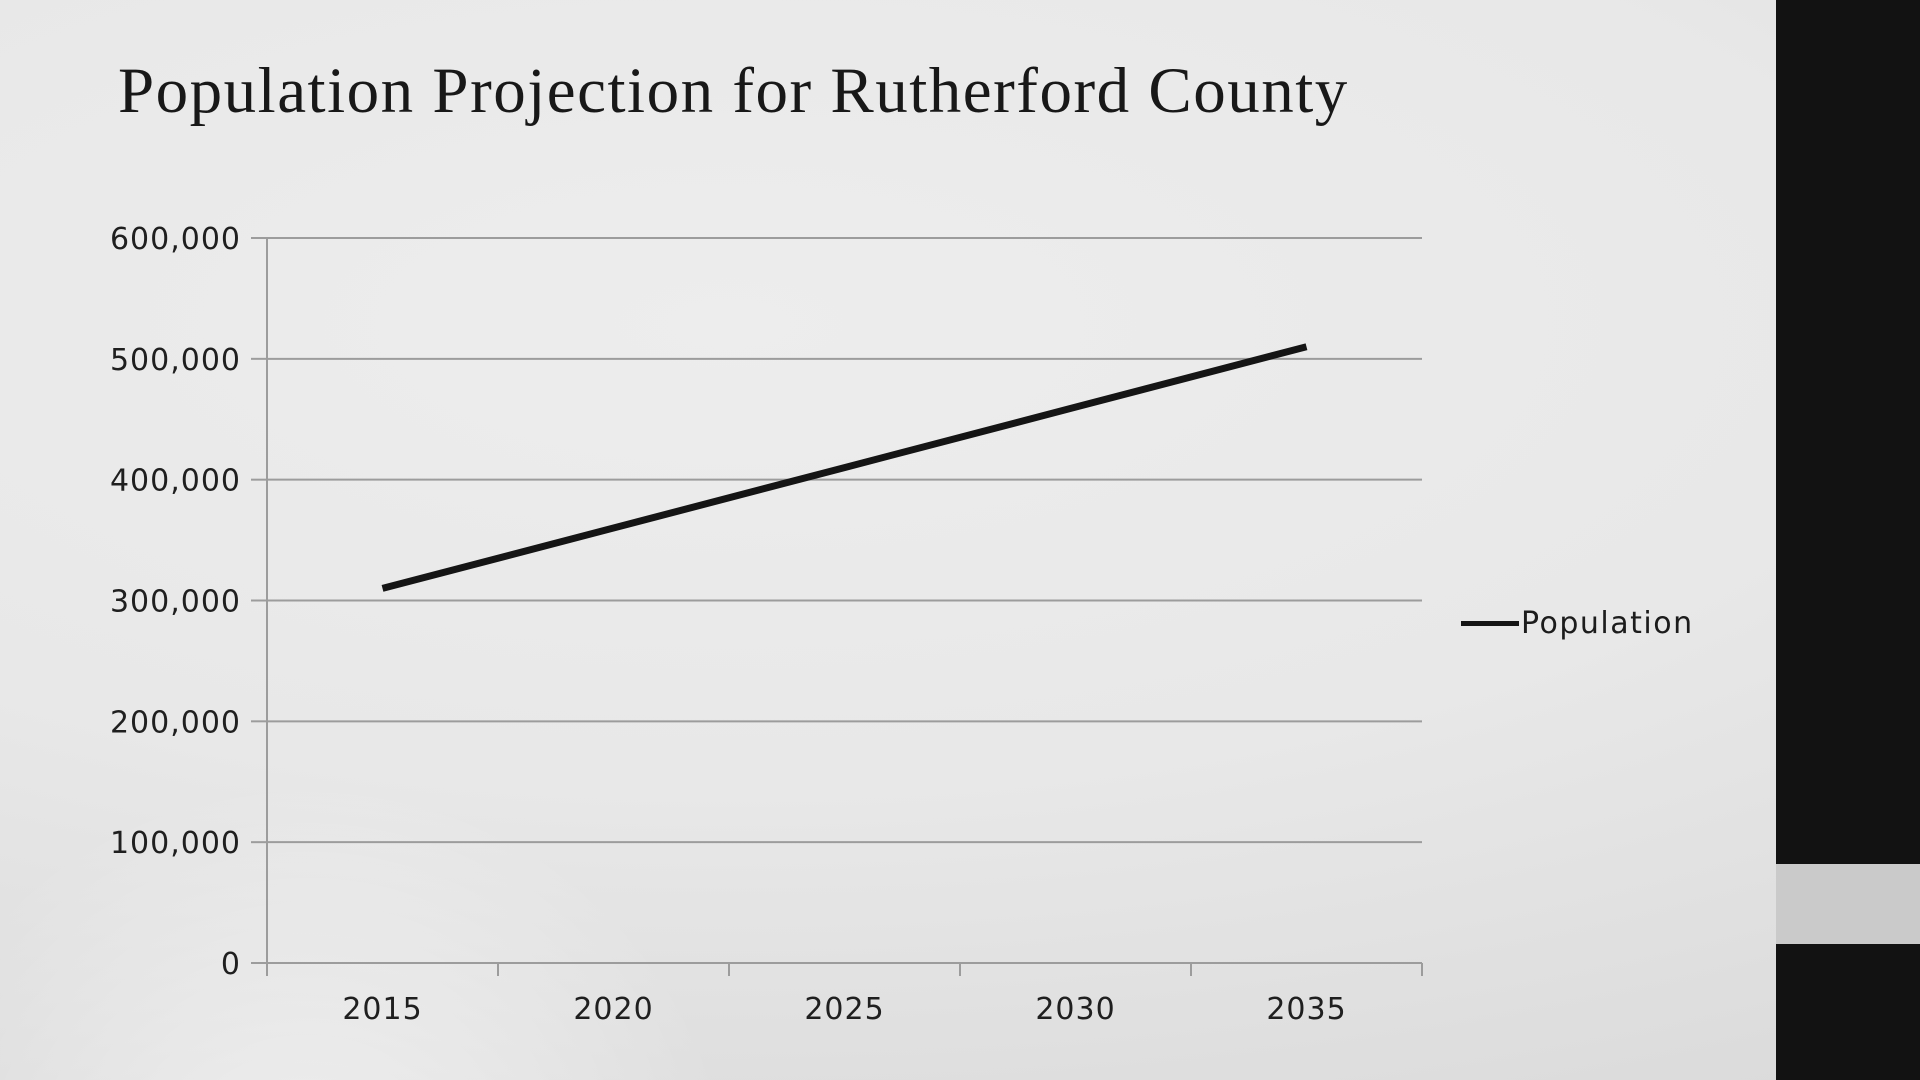  What do you see at coordinates (844, 467) in the screenshot?
I see `population-series-line` at bounding box center [844, 467].